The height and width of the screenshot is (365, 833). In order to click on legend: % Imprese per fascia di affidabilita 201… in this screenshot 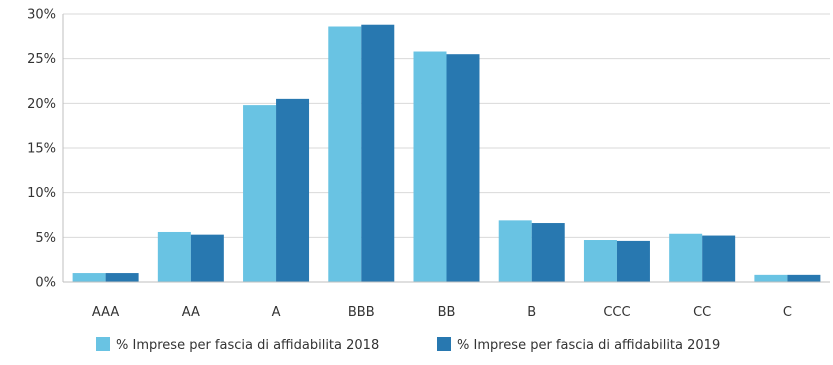, I will do `click(408, 345)`.